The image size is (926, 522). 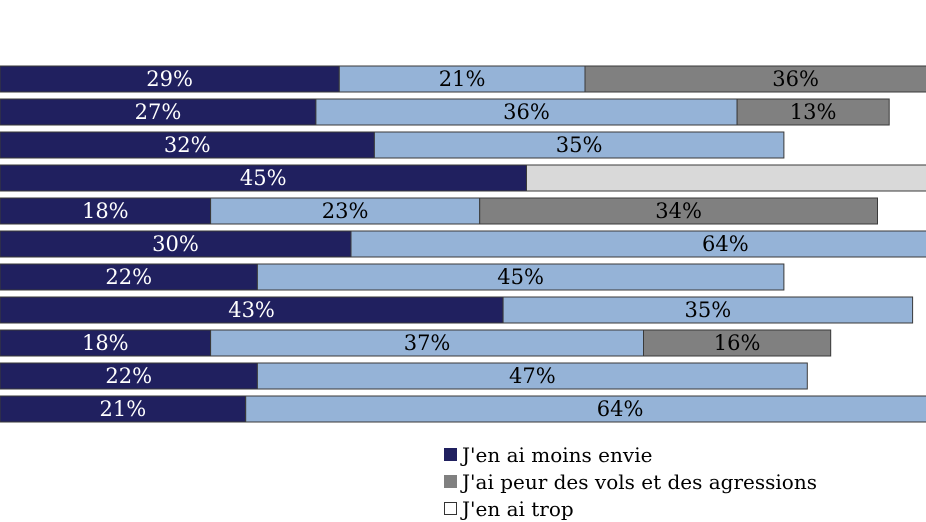 What do you see at coordinates (345, 211) in the screenshot?
I see `data-label-row5-series2: 23%` at bounding box center [345, 211].